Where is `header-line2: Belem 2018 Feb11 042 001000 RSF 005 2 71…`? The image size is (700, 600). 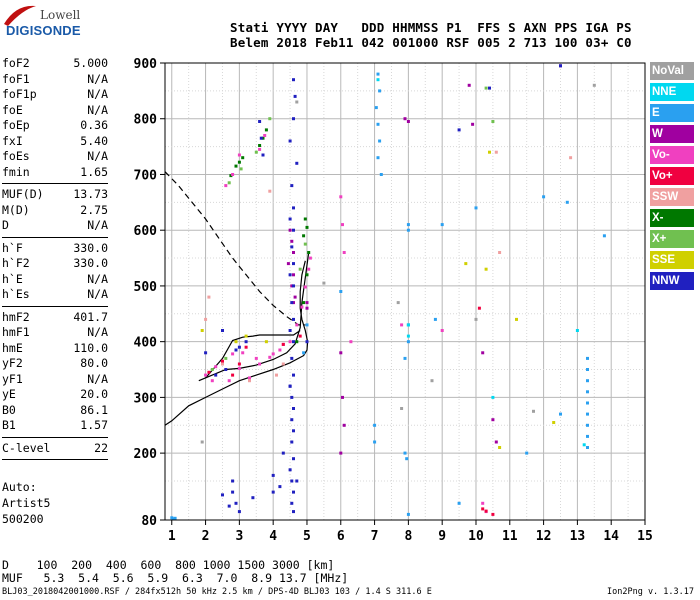 header-line2: Belem 2018 Feb11 042 001000 RSF 005 2 71… is located at coordinates (431, 42).